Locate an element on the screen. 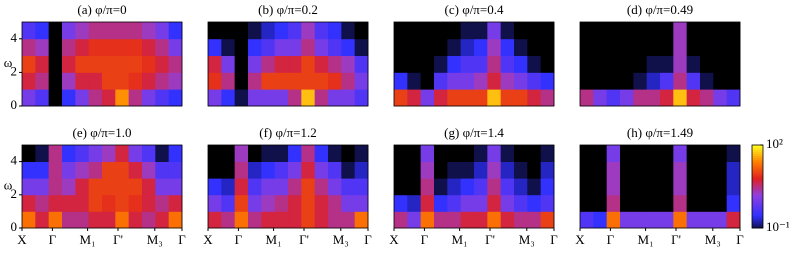 This screenshot has width=789, height=253. panel: (a) φ/π=0 ω 0 2 4 is located at coordinates (93, 57).